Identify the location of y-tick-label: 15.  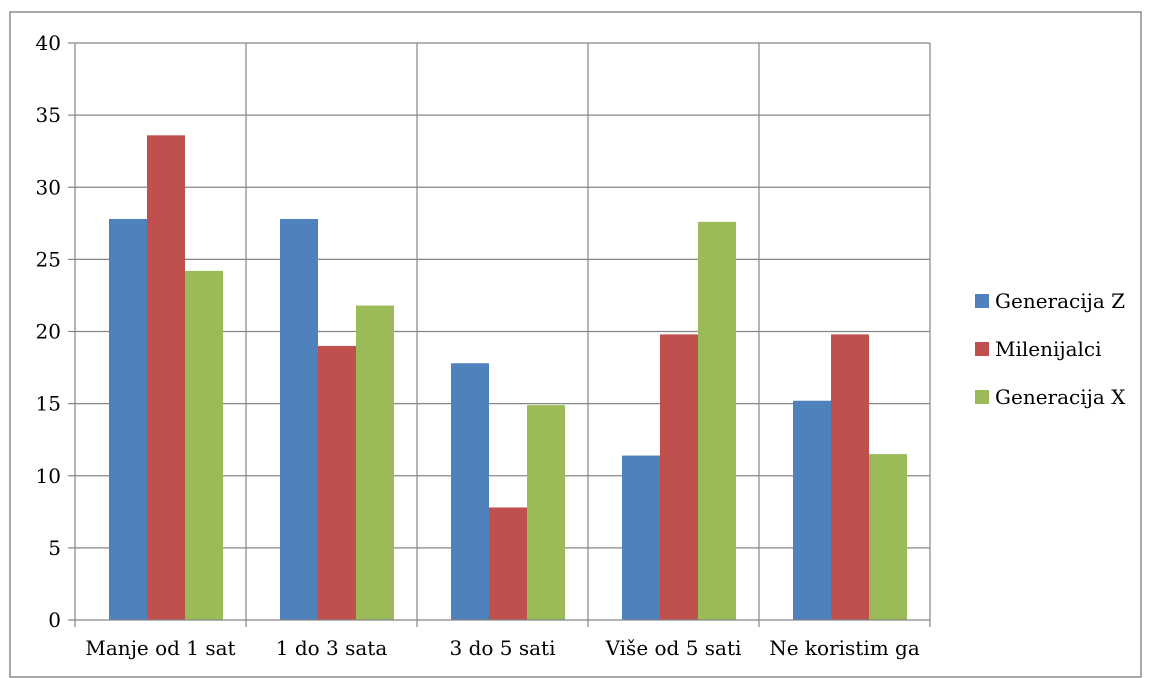
(48, 404).